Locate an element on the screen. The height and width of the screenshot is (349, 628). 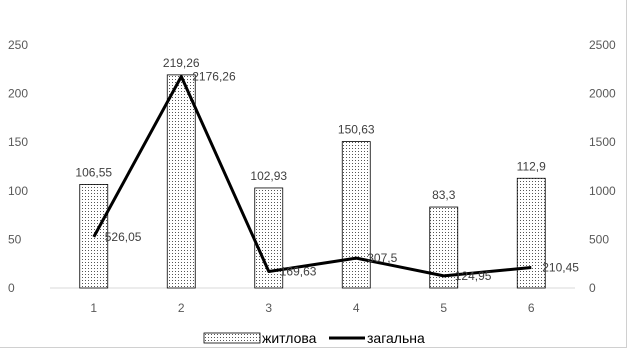
right-tick-label: 2500 is located at coordinates (602, 45).